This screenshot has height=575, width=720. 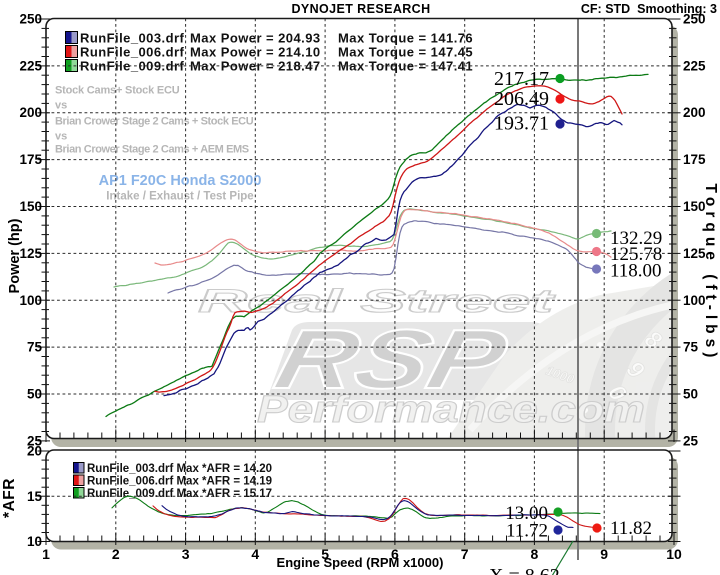 What do you see at coordinates (255, 38) in the screenshot?
I see `svg-text: Max Power = 204.93` at bounding box center [255, 38].